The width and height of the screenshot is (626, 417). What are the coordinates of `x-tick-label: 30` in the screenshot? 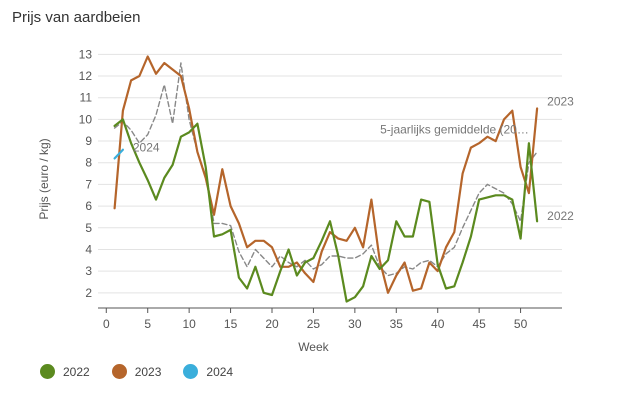 It's located at (355, 324).